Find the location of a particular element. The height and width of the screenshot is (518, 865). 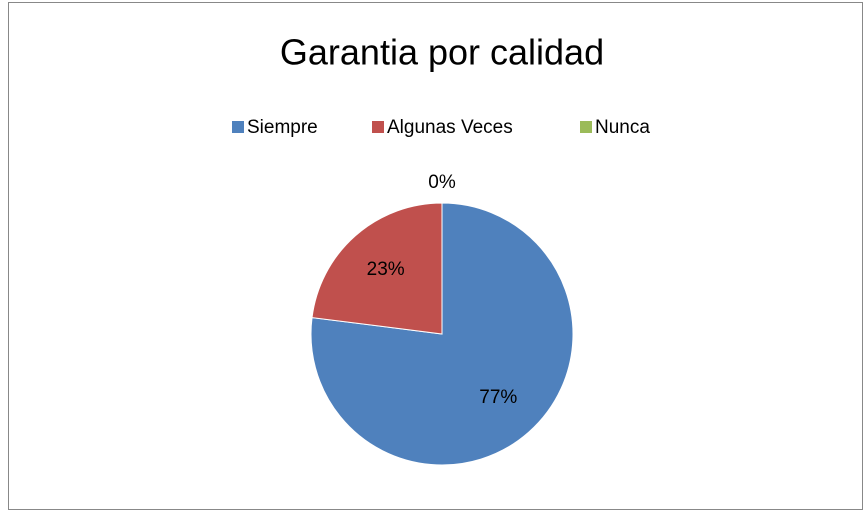

pie-slice is located at coordinates (377, 268).